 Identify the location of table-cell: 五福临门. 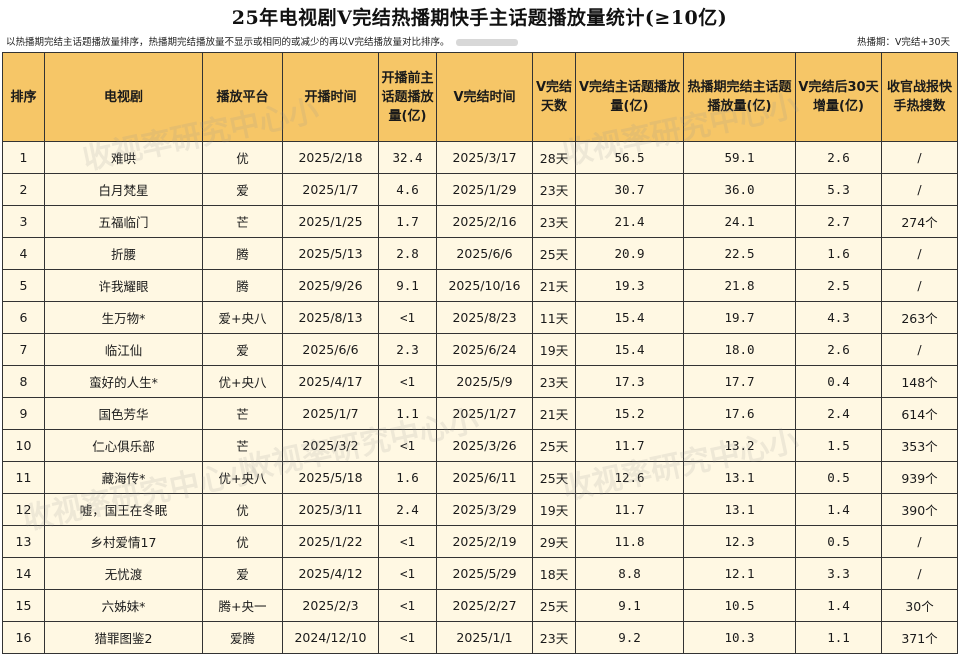
(123, 221).